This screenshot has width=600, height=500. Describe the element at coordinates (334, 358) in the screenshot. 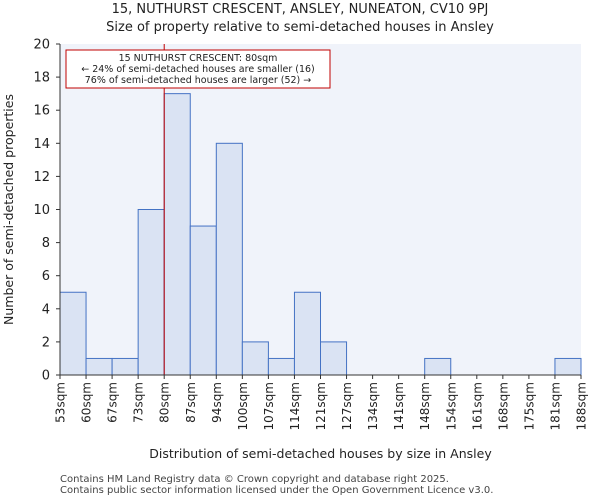

I see `bar-121sqm` at that location.